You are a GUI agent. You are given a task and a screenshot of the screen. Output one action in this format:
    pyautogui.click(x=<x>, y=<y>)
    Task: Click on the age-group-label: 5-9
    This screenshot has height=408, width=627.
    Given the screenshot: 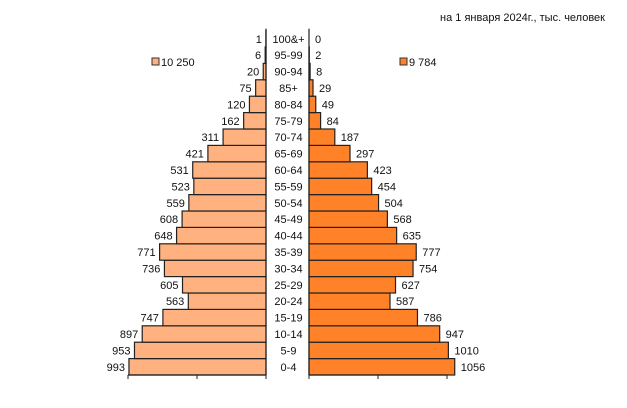 What is the action you would take?
    pyautogui.click(x=289, y=351)
    